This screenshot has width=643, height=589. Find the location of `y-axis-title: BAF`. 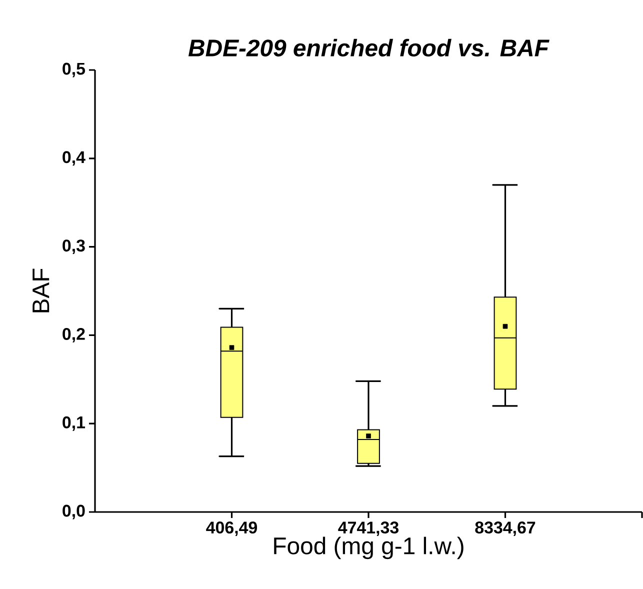

y-axis-title: BAF is located at coordinates (41, 290).